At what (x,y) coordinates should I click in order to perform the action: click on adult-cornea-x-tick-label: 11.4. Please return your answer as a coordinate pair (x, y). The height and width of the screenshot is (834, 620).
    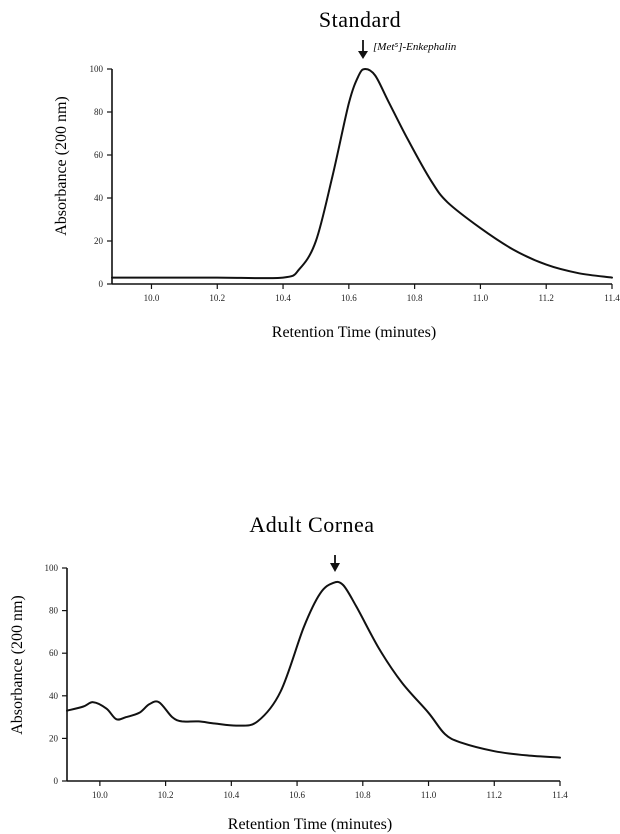
    Looking at the image, I should click on (560, 795).